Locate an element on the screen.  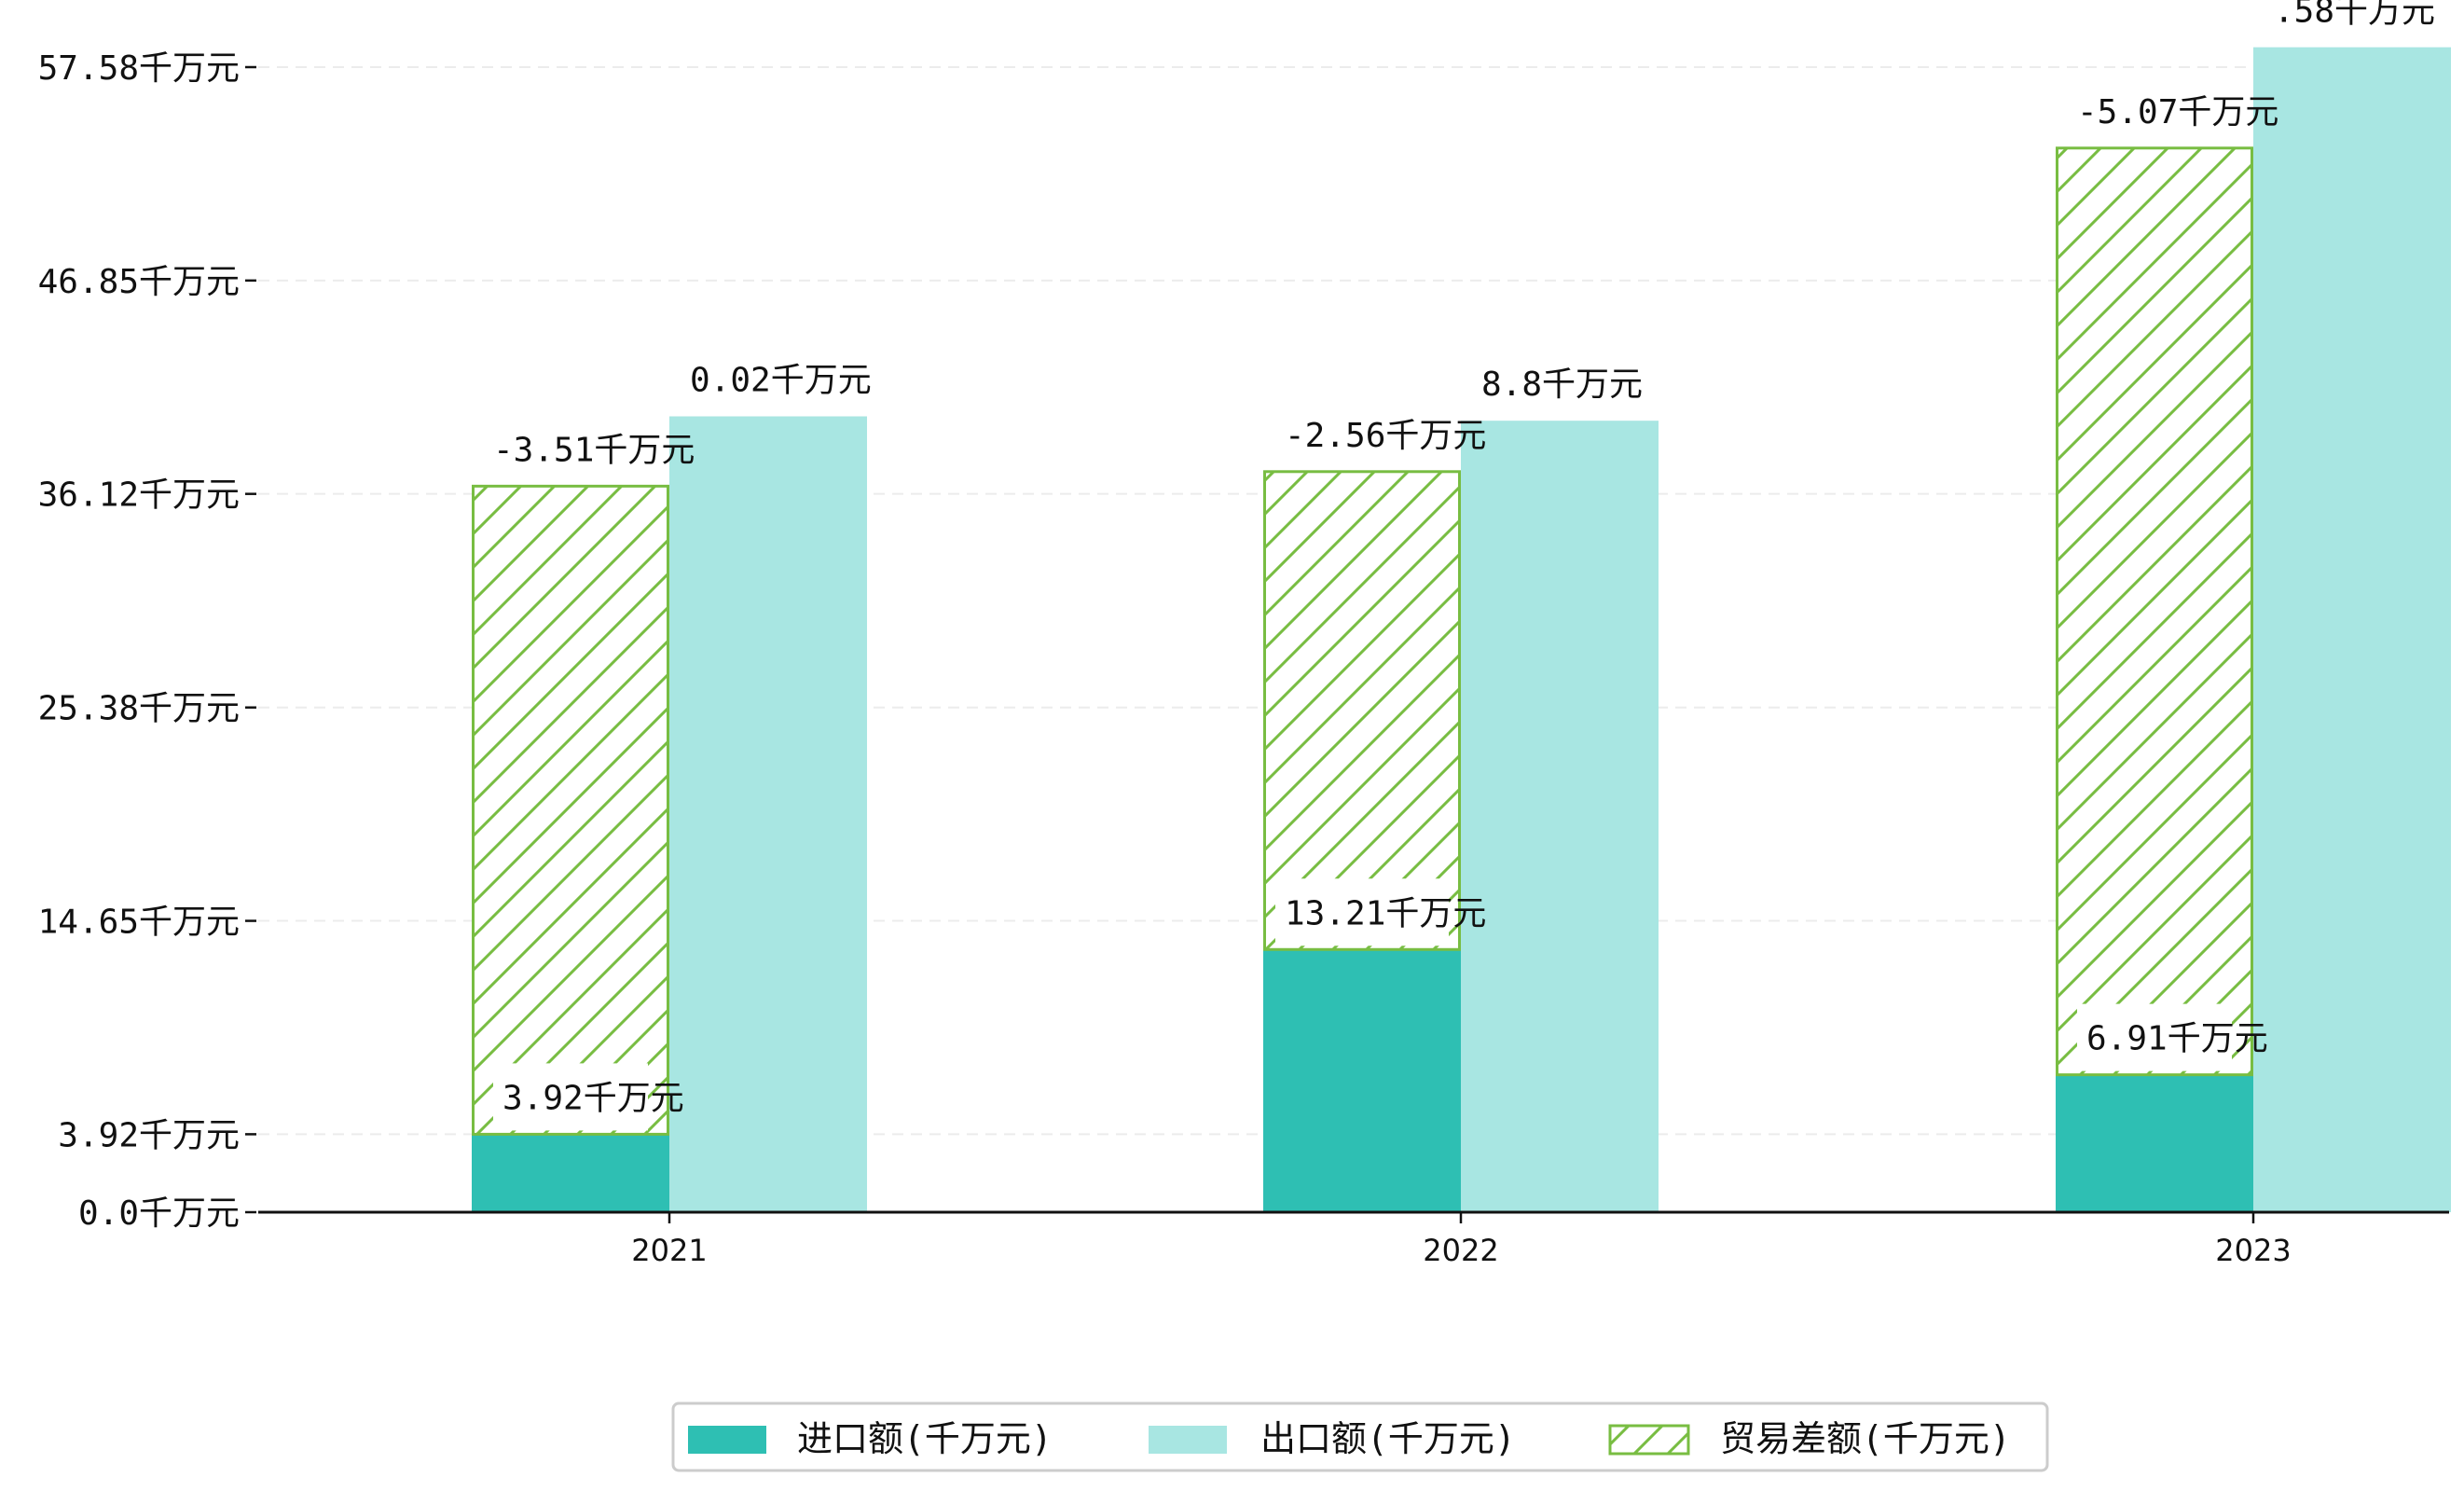
data-label: 6.91千万元 is located at coordinates (2177, 1039).